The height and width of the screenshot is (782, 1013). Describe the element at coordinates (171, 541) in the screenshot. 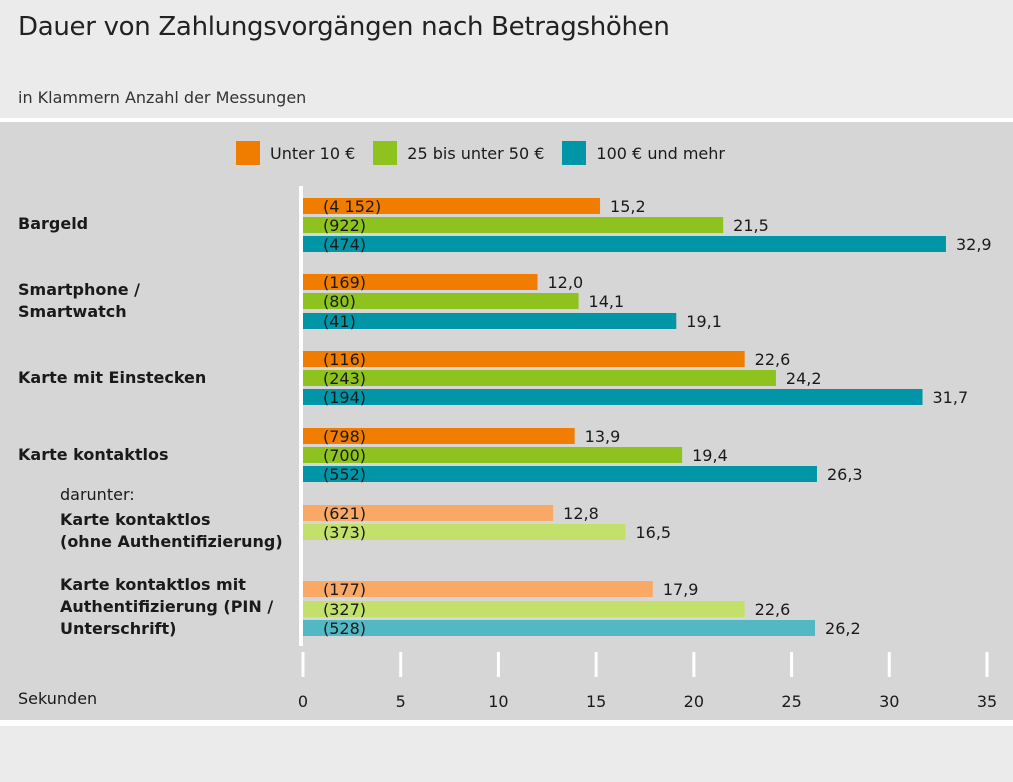

I see `row-label-line: (ohne Authentifizierung)` at that location.